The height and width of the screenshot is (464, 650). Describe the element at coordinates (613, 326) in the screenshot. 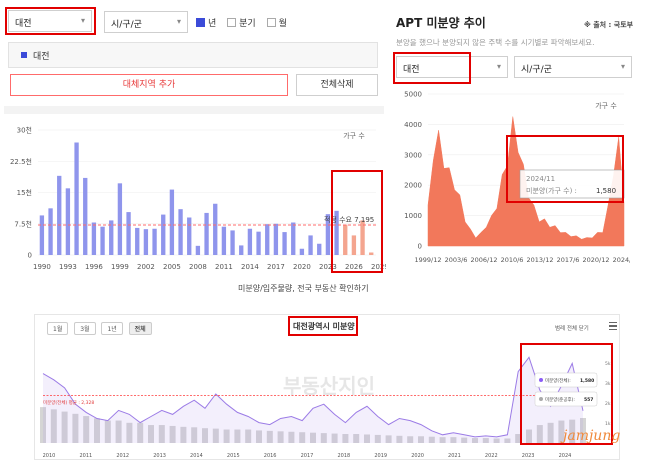

I see `menu-icon` at that location.